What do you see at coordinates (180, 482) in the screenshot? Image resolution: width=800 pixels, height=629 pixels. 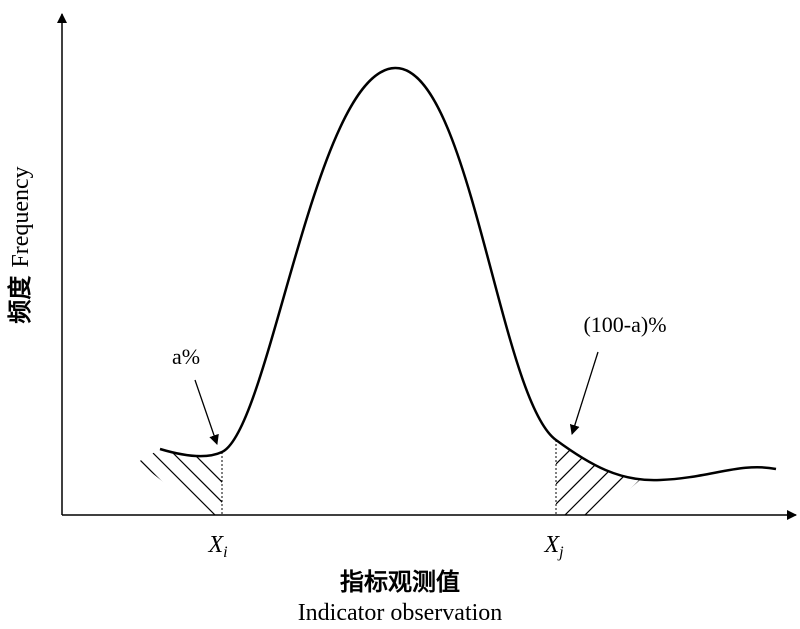 I see `left-hatch` at bounding box center [180, 482].